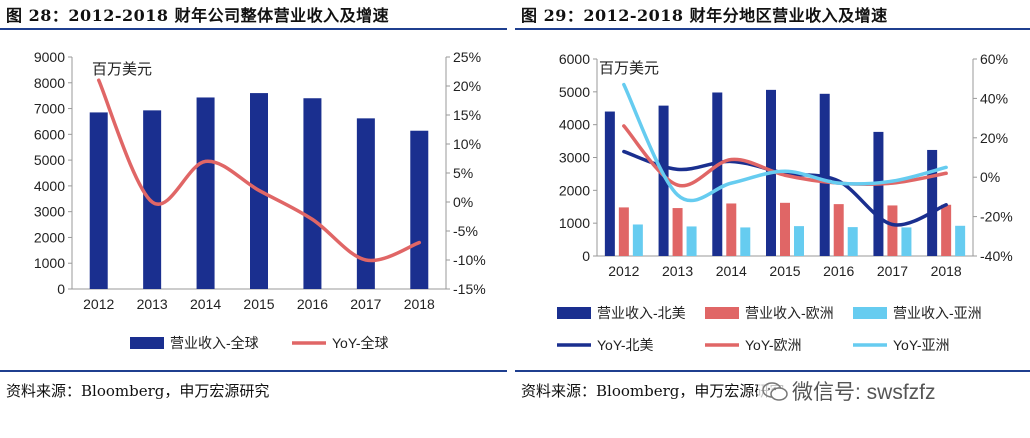 The image size is (1030, 438). What do you see at coordinates (586, 256) in the screenshot?
I see `y-left-tick-label: 0` at bounding box center [586, 256].